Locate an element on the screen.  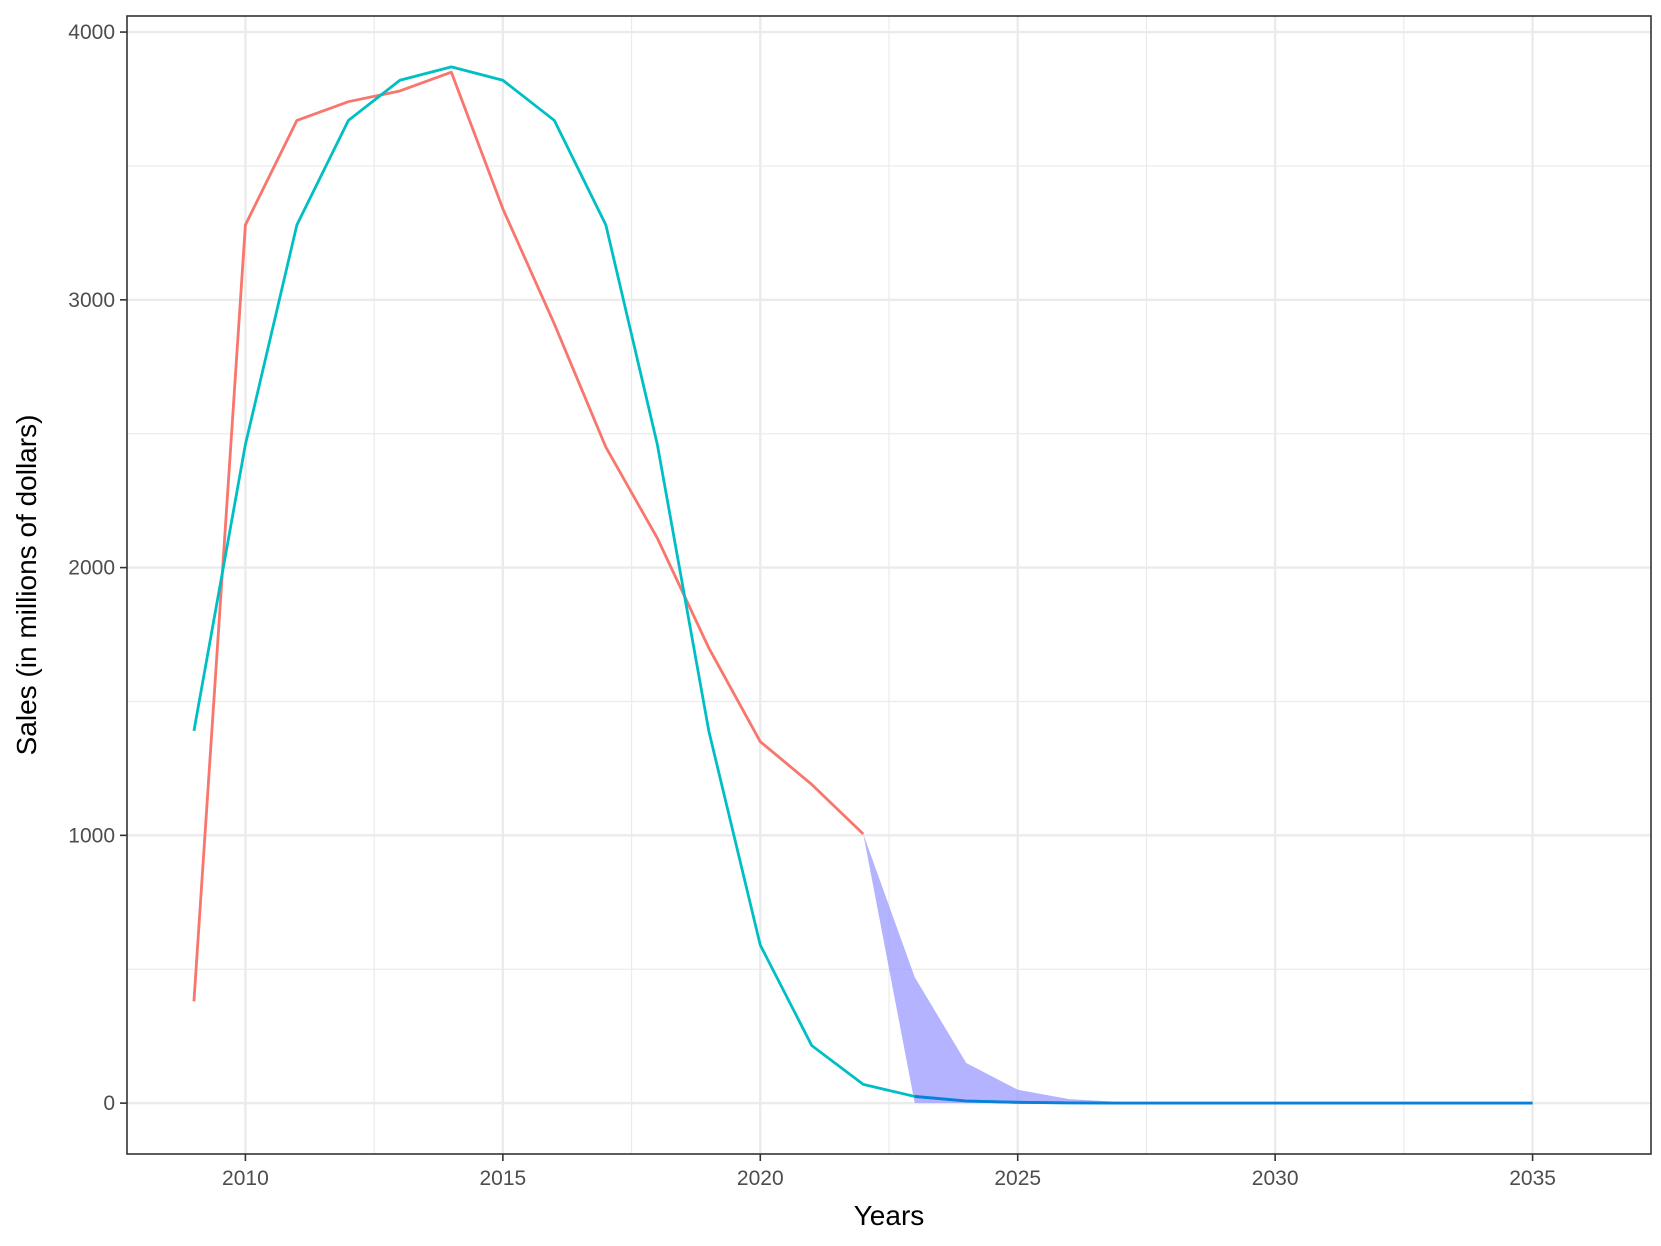
y-axis-title: Sales (in millions of dollars) is located at coordinates (26, 585).